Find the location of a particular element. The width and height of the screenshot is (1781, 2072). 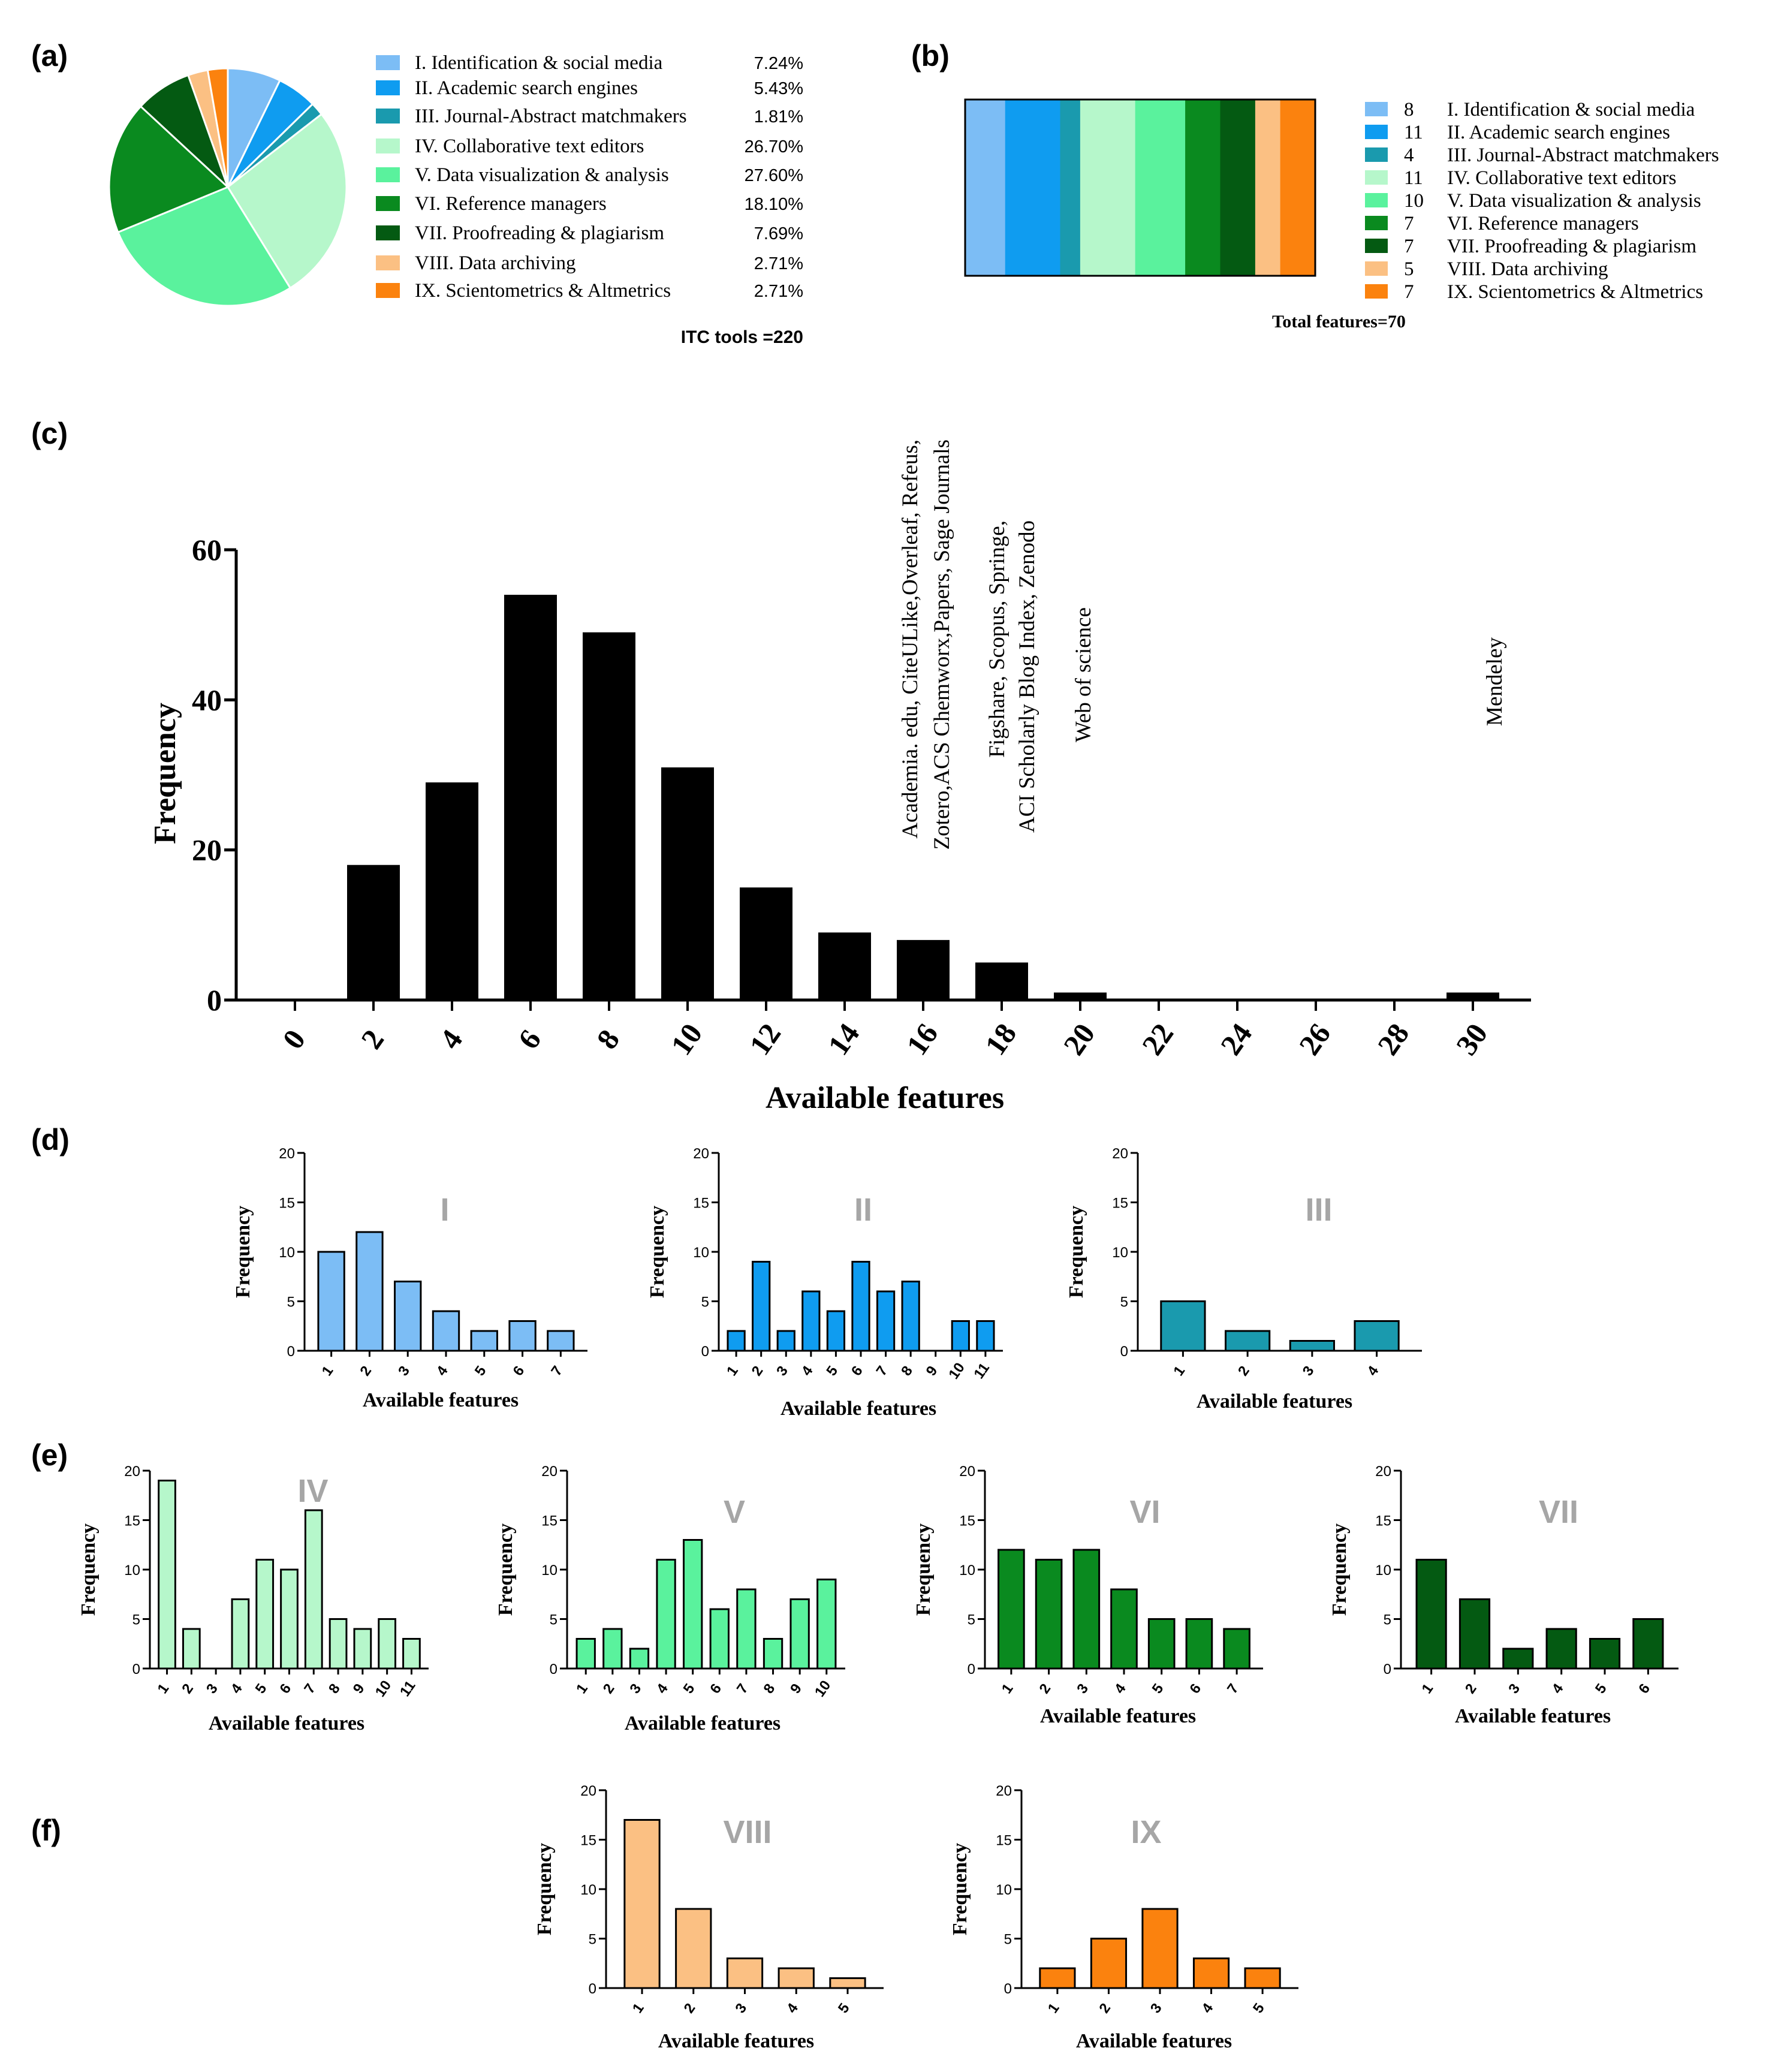

x-tick-label: 11 is located at coordinates (982, 1371).